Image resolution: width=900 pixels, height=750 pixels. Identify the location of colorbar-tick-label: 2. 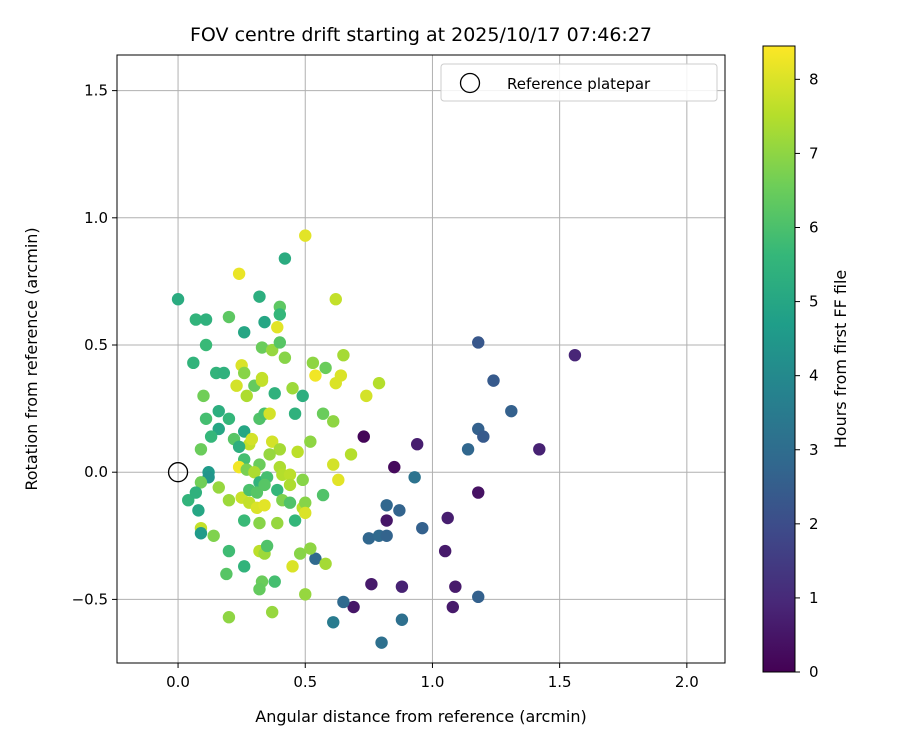
(814, 524).